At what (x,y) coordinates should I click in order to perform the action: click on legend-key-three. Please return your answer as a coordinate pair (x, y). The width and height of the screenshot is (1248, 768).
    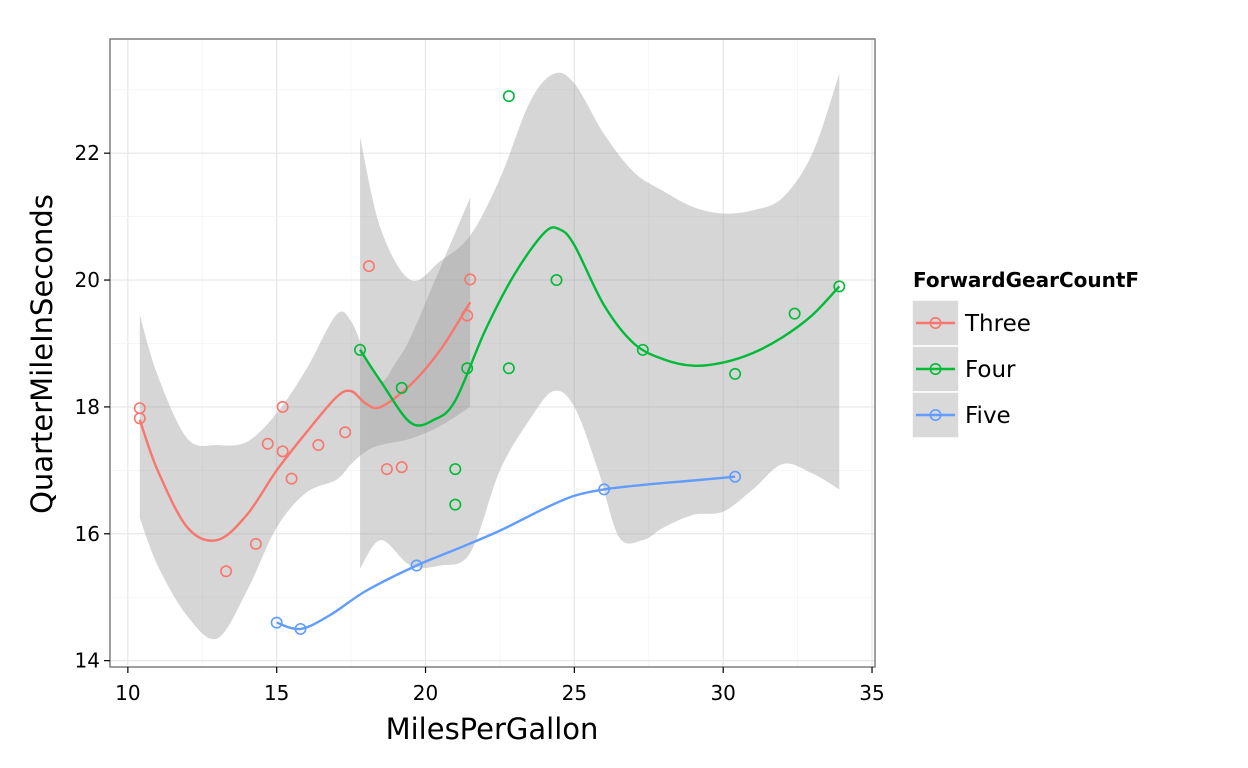
    Looking at the image, I should click on (935, 323).